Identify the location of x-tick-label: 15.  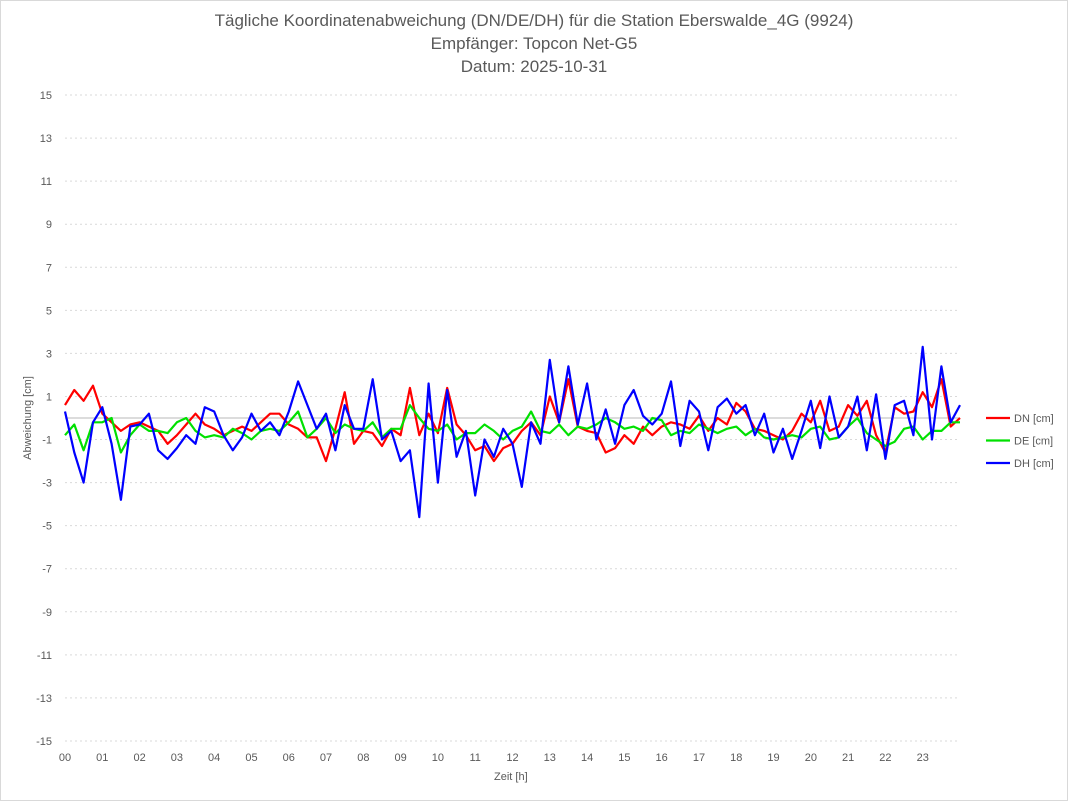
(624, 758).